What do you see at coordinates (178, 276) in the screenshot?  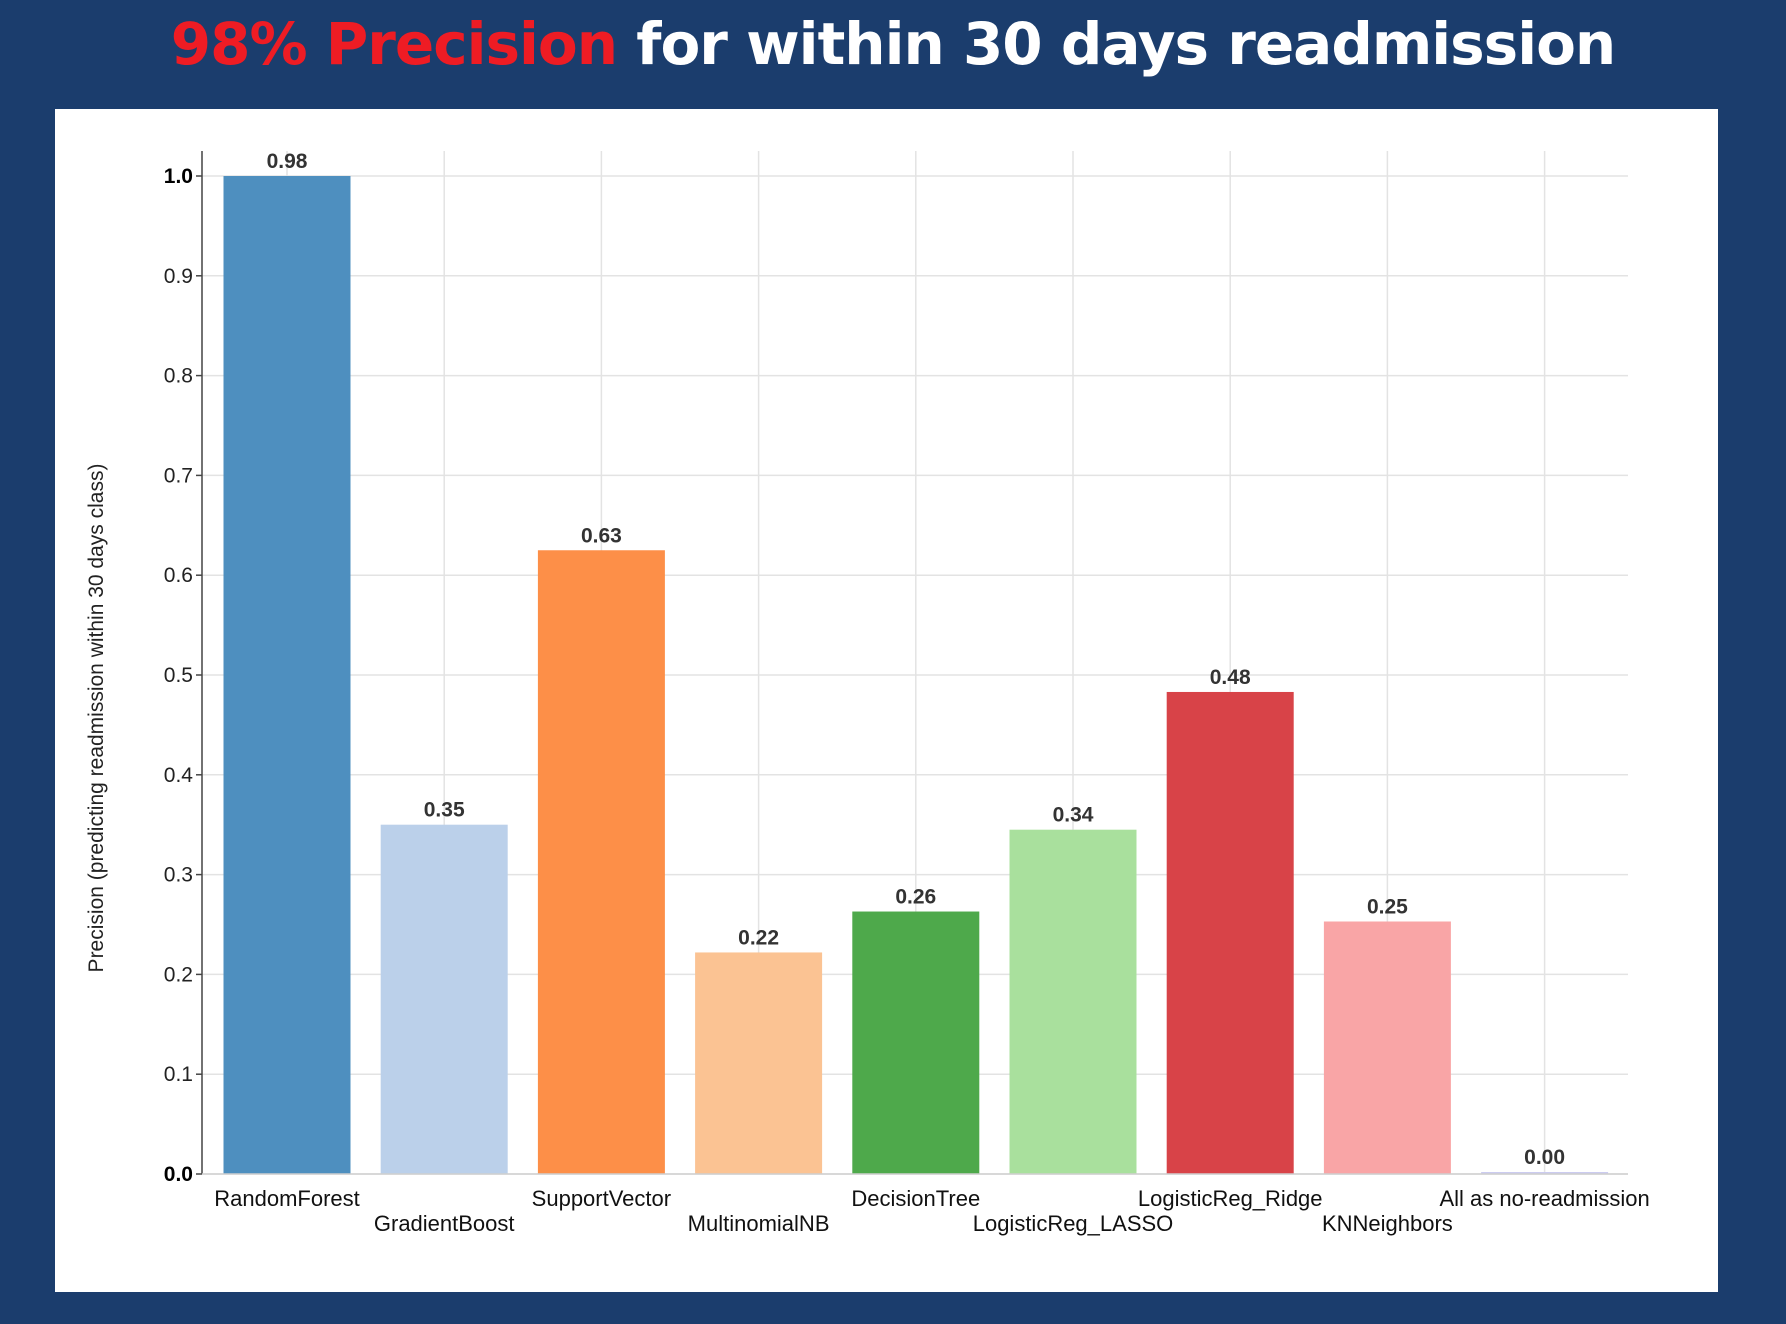 I see `y-tick-label: 0.9` at bounding box center [178, 276].